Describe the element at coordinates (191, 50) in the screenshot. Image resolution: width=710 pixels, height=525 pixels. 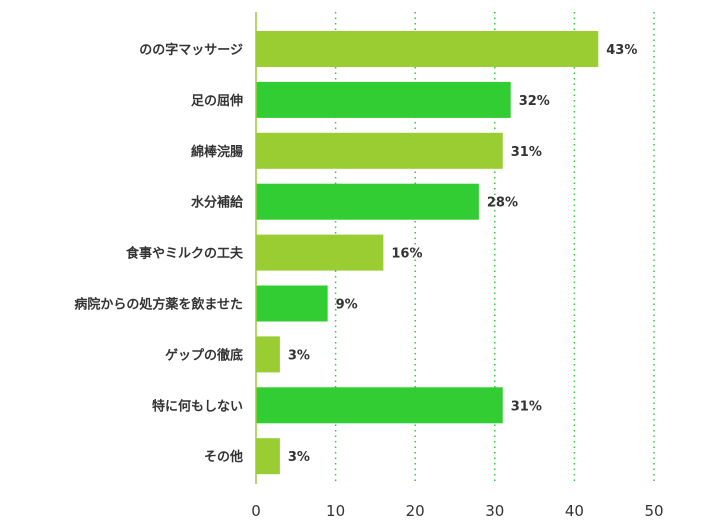
I see `category-label-0: のの字マッサージ` at that location.